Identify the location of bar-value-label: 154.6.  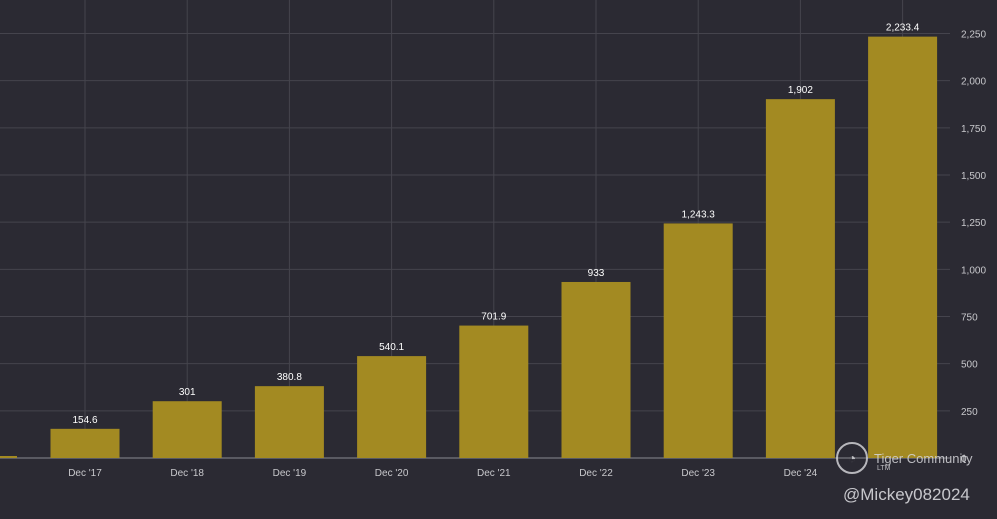
(84, 420).